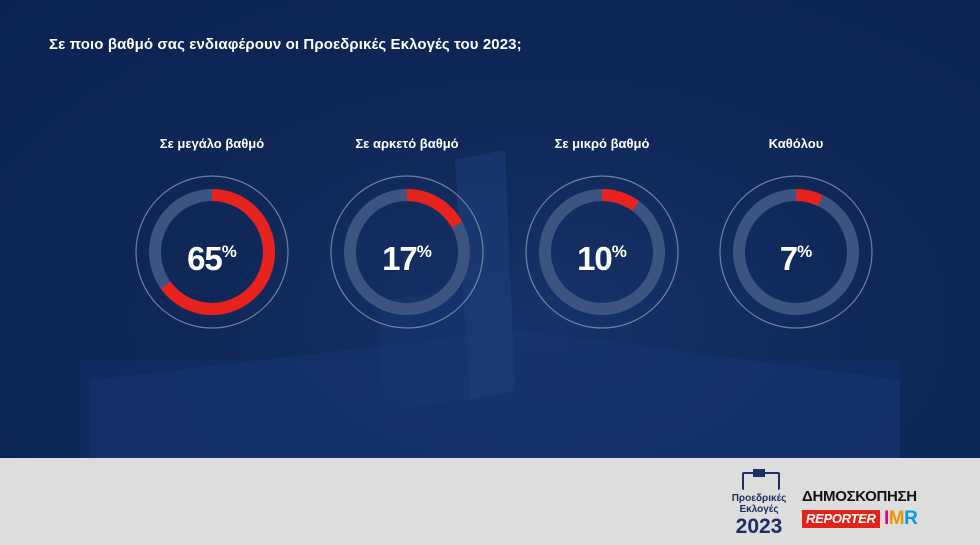 The height and width of the screenshot is (545, 980). I want to click on donut-value: 65%, so click(212, 255).